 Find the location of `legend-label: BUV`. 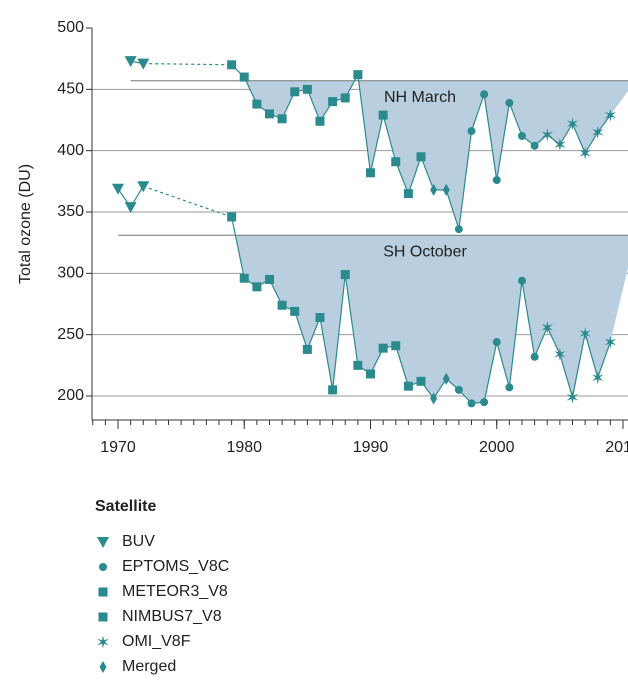

legend-label: BUV is located at coordinates (138, 541).